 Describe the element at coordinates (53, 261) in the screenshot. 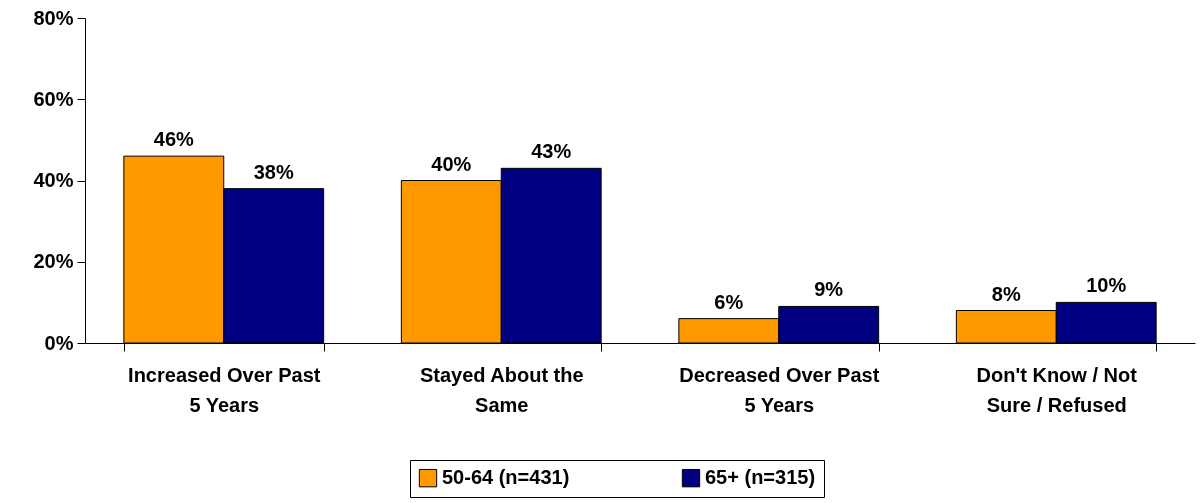

I see `y-tick-label: 20%` at that location.